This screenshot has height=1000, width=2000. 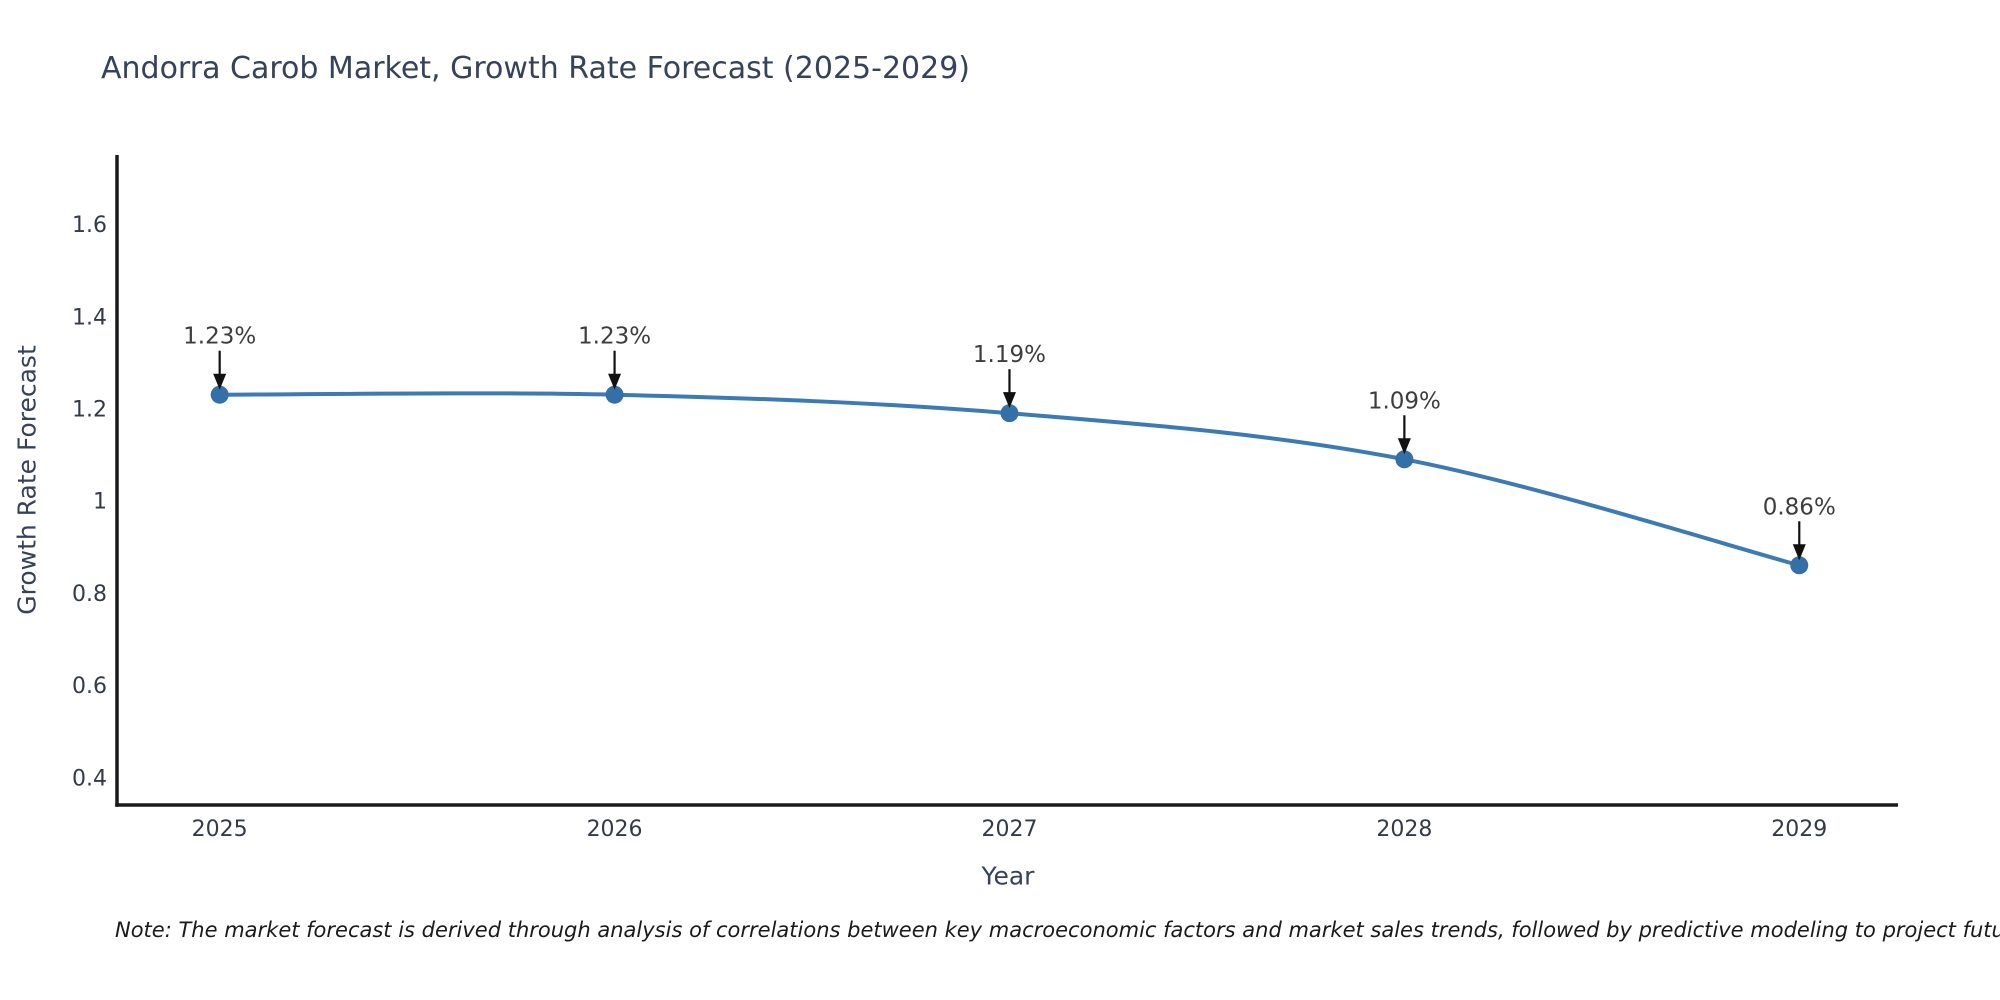 What do you see at coordinates (1404, 401) in the screenshot?
I see `point-annotation-label: 1.09%` at bounding box center [1404, 401].